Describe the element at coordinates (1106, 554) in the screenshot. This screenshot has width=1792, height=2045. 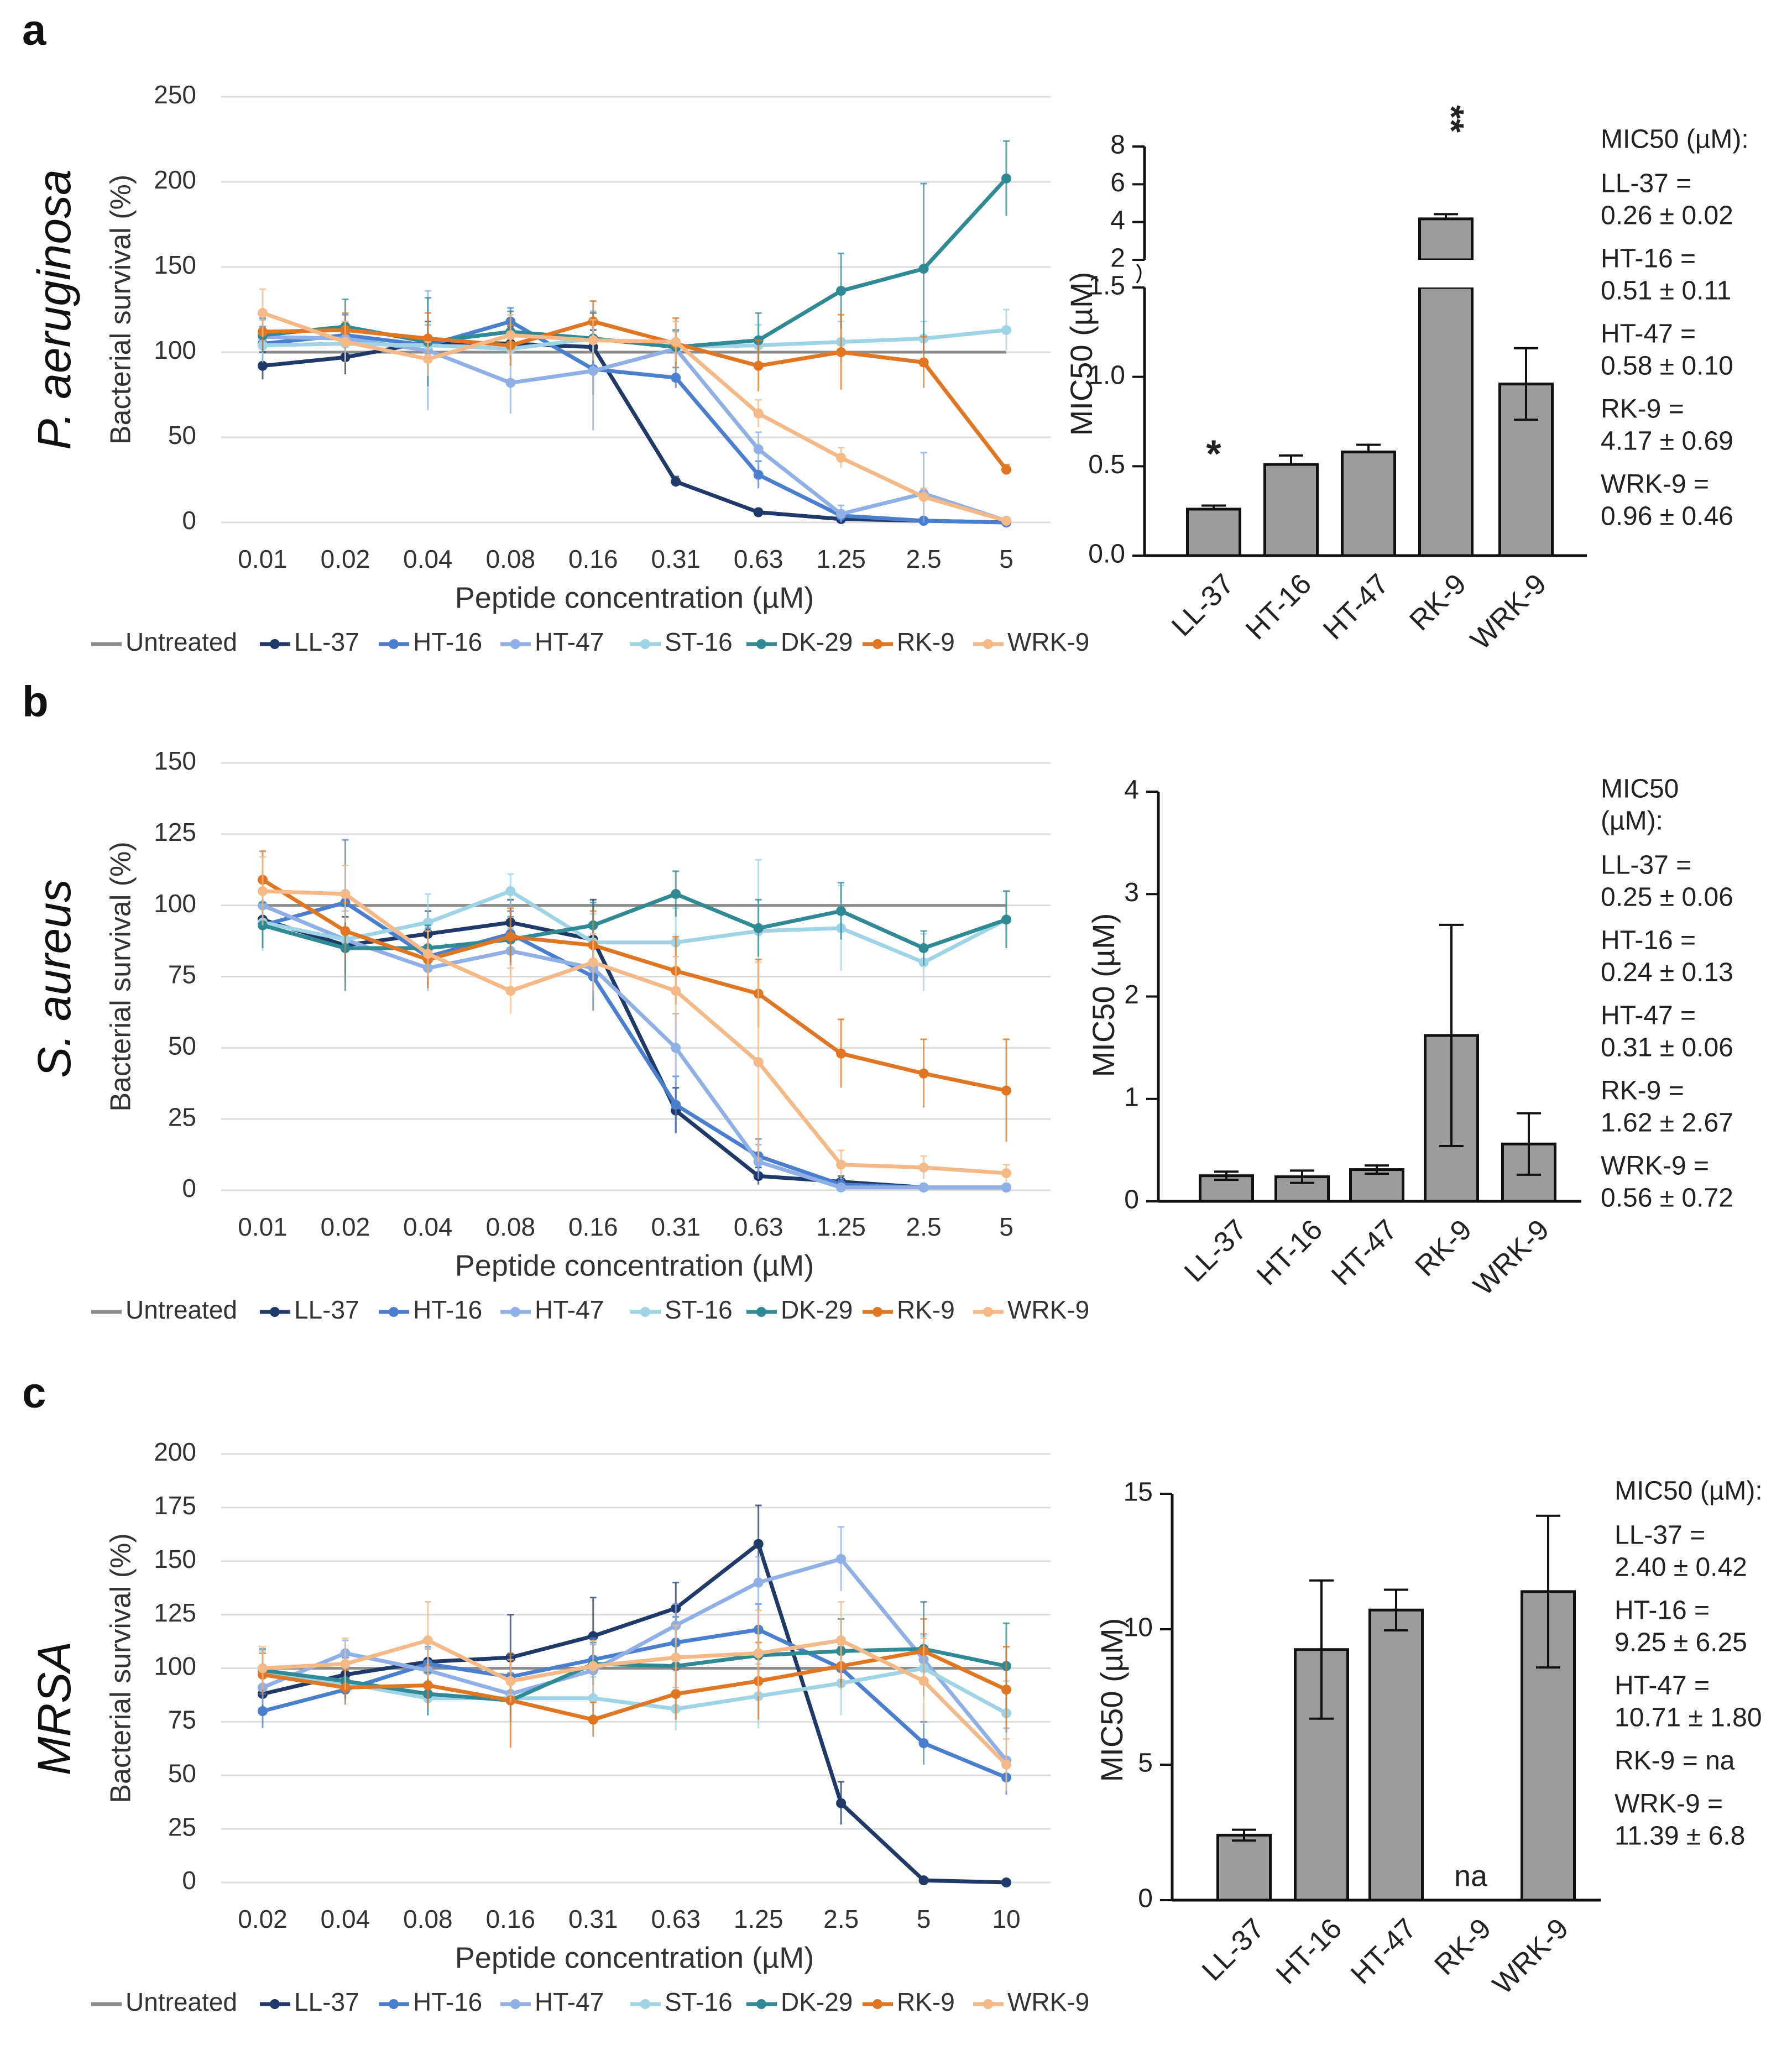
I see `y-tick-label: 0.0` at that location.